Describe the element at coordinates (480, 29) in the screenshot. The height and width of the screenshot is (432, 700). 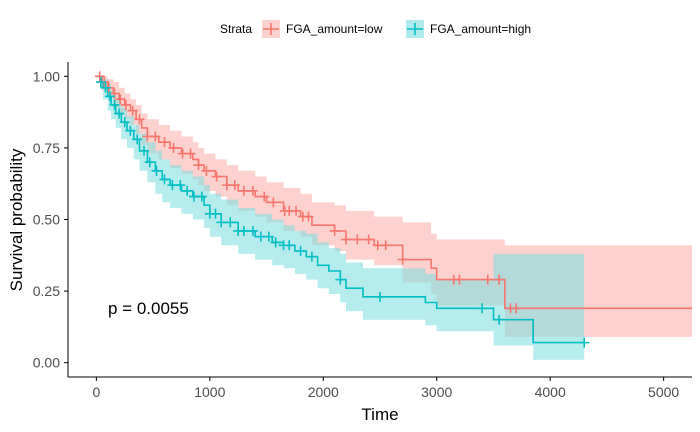
I see `legend-label-high: FGA_amount=high` at that location.